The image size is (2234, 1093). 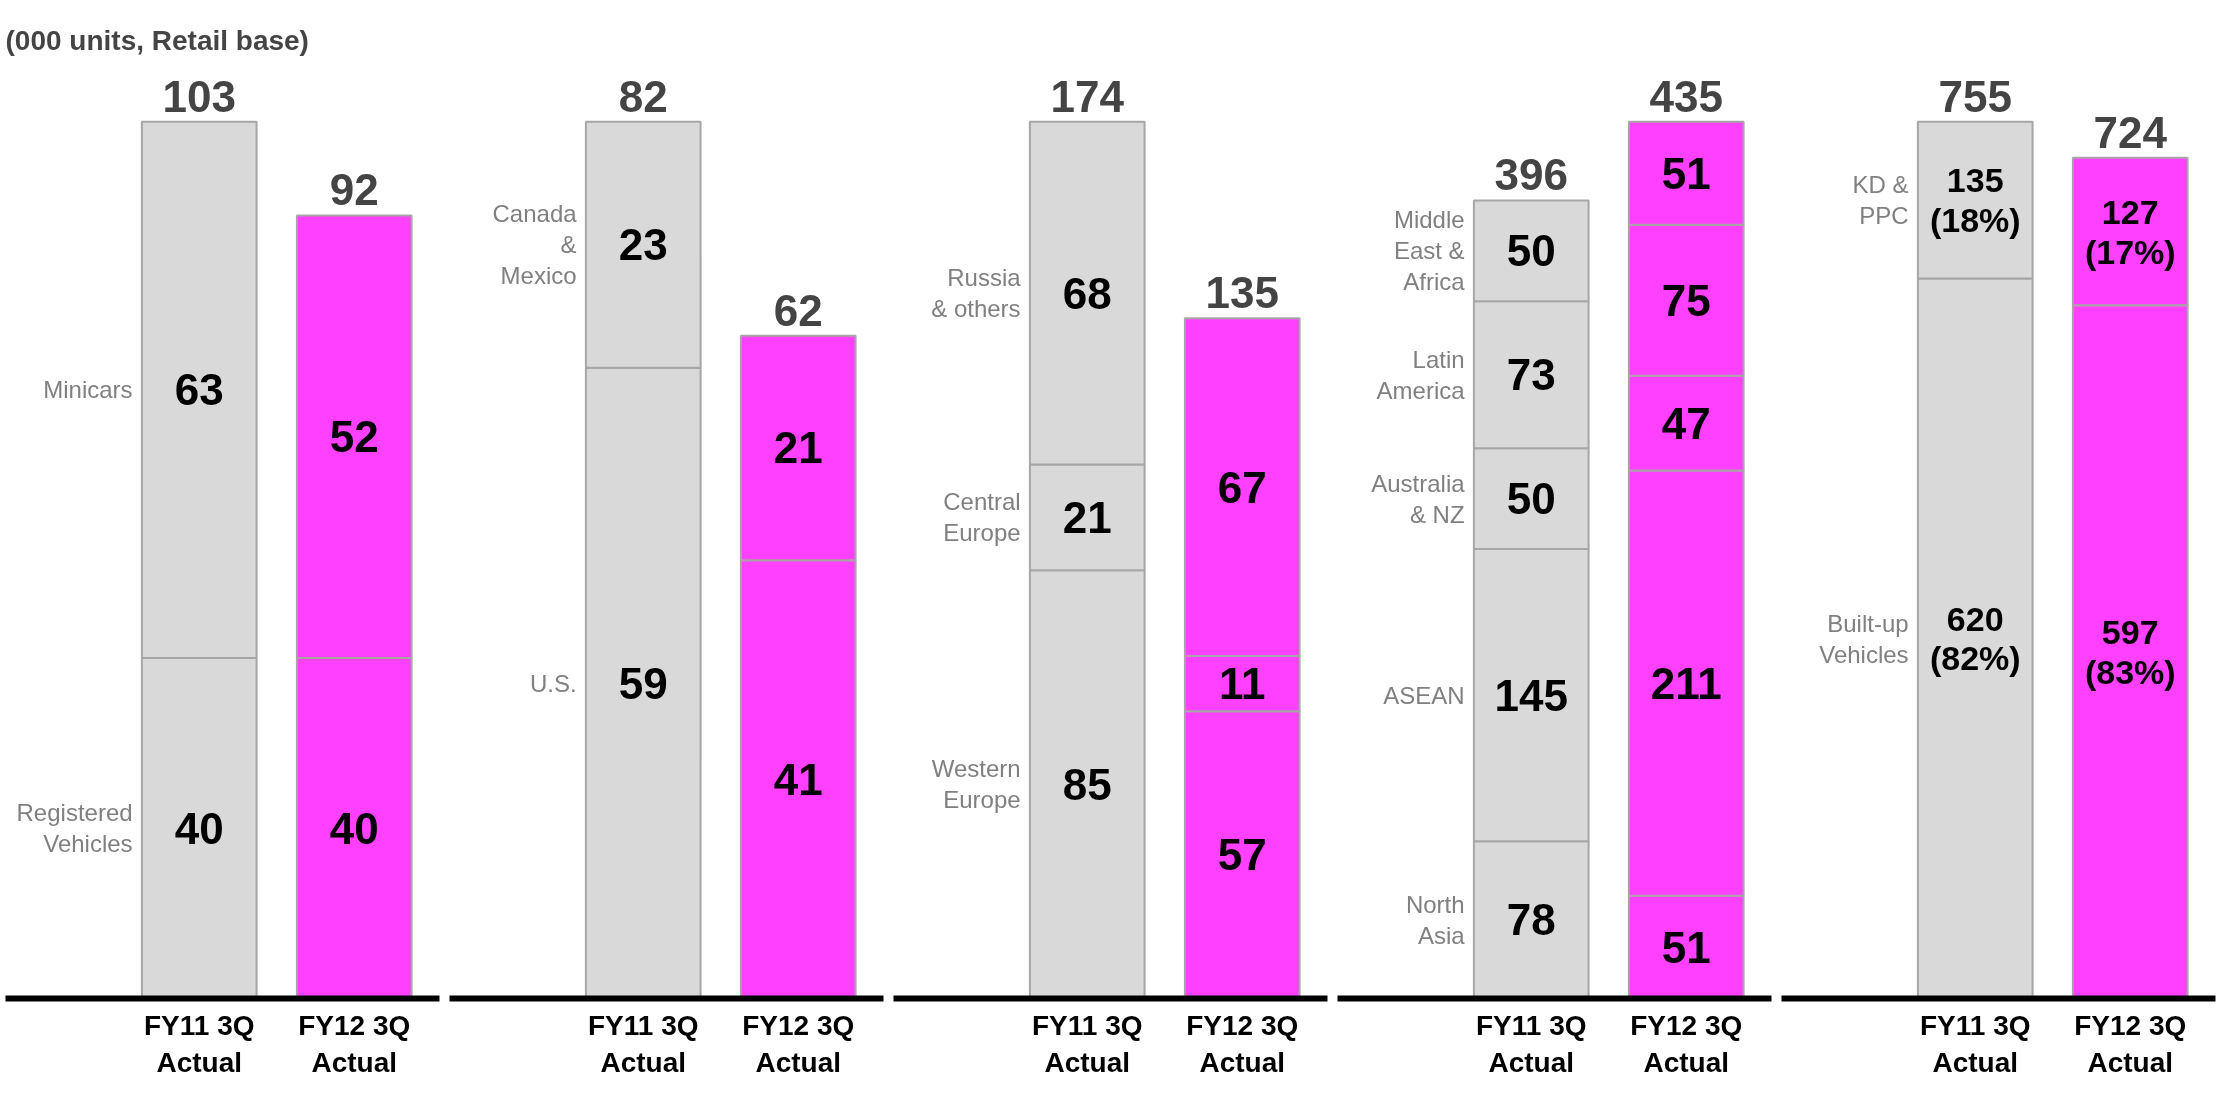 I want to click on series-label: Western Europe, so click(x=976, y=784).